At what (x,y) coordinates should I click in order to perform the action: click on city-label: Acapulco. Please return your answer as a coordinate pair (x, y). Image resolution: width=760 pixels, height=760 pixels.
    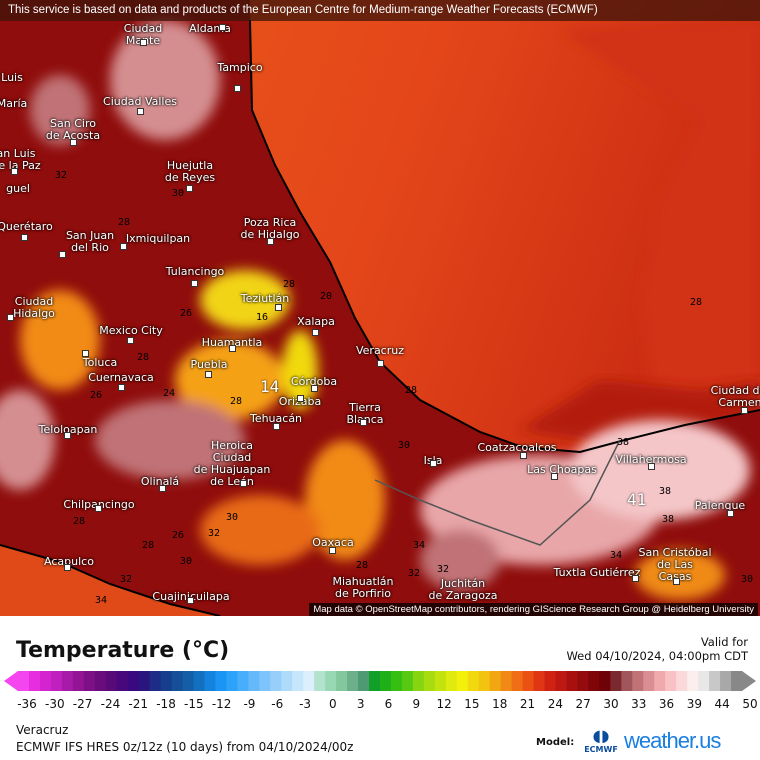
    Looking at the image, I should click on (69, 561).